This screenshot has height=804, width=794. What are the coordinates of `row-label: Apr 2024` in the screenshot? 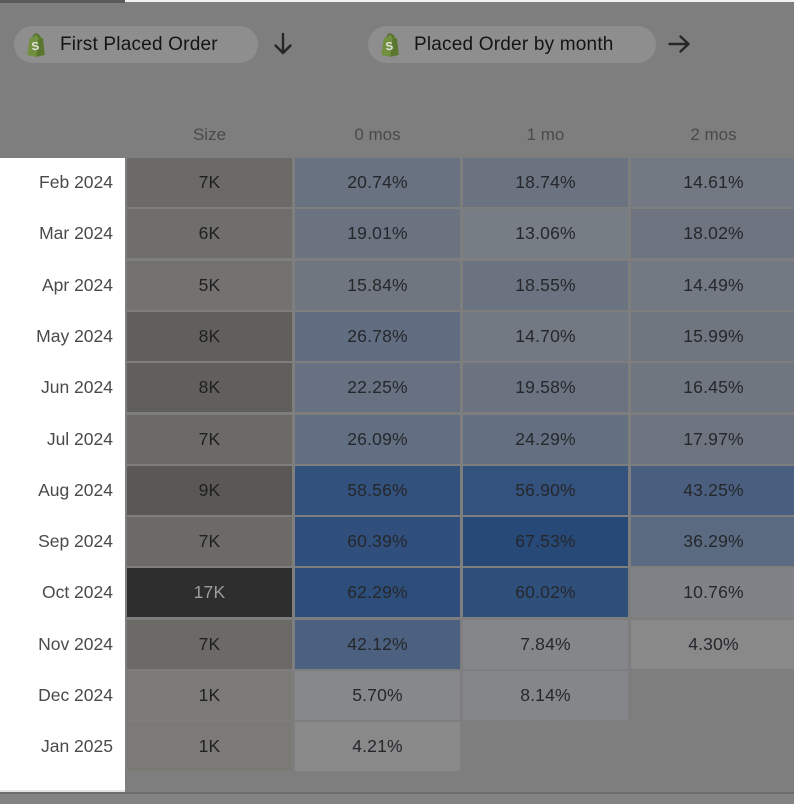 It's located at (77, 285).